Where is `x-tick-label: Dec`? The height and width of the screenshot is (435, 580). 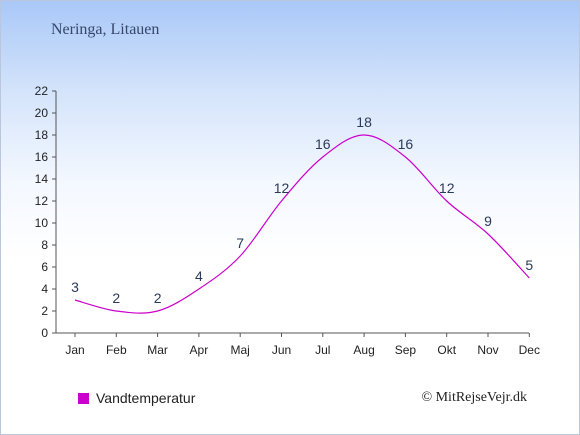 x-tick-label: Dec is located at coordinates (529, 350).